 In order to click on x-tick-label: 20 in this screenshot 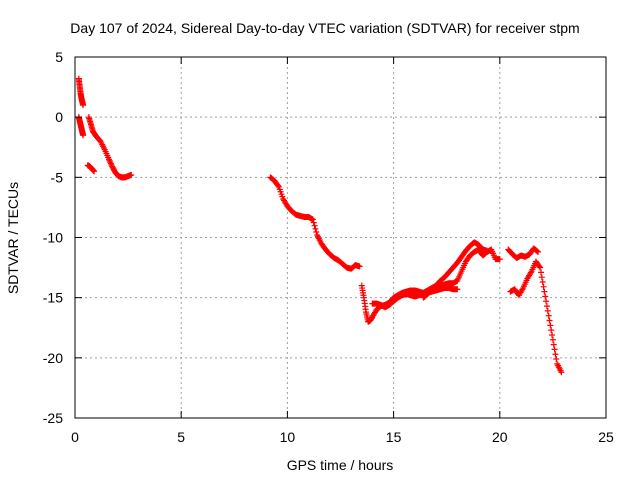, I will do `click(500, 437)`.